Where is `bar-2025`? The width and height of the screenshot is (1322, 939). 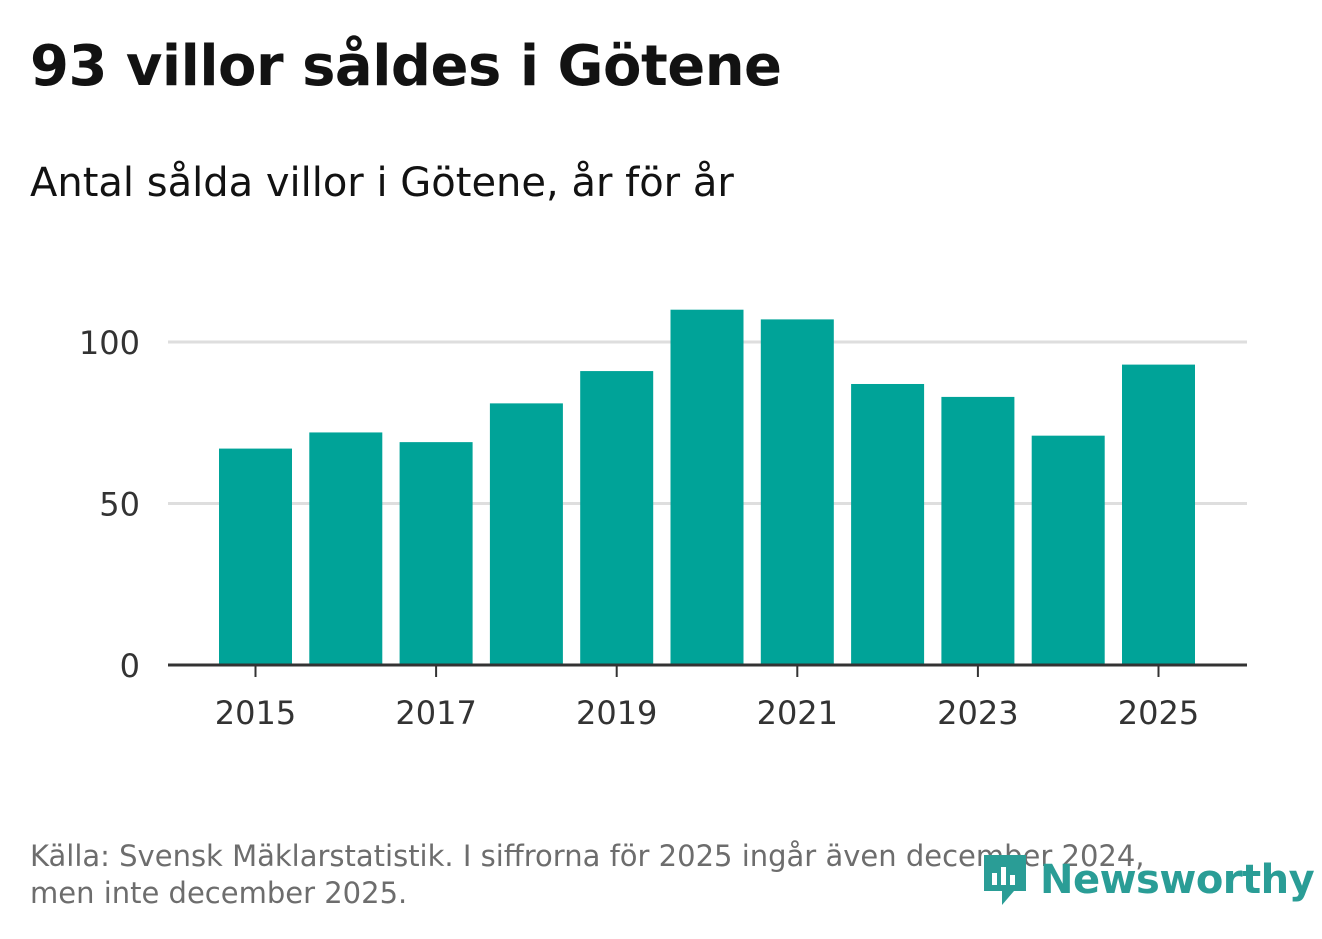 bar-2025 is located at coordinates (1158, 514).